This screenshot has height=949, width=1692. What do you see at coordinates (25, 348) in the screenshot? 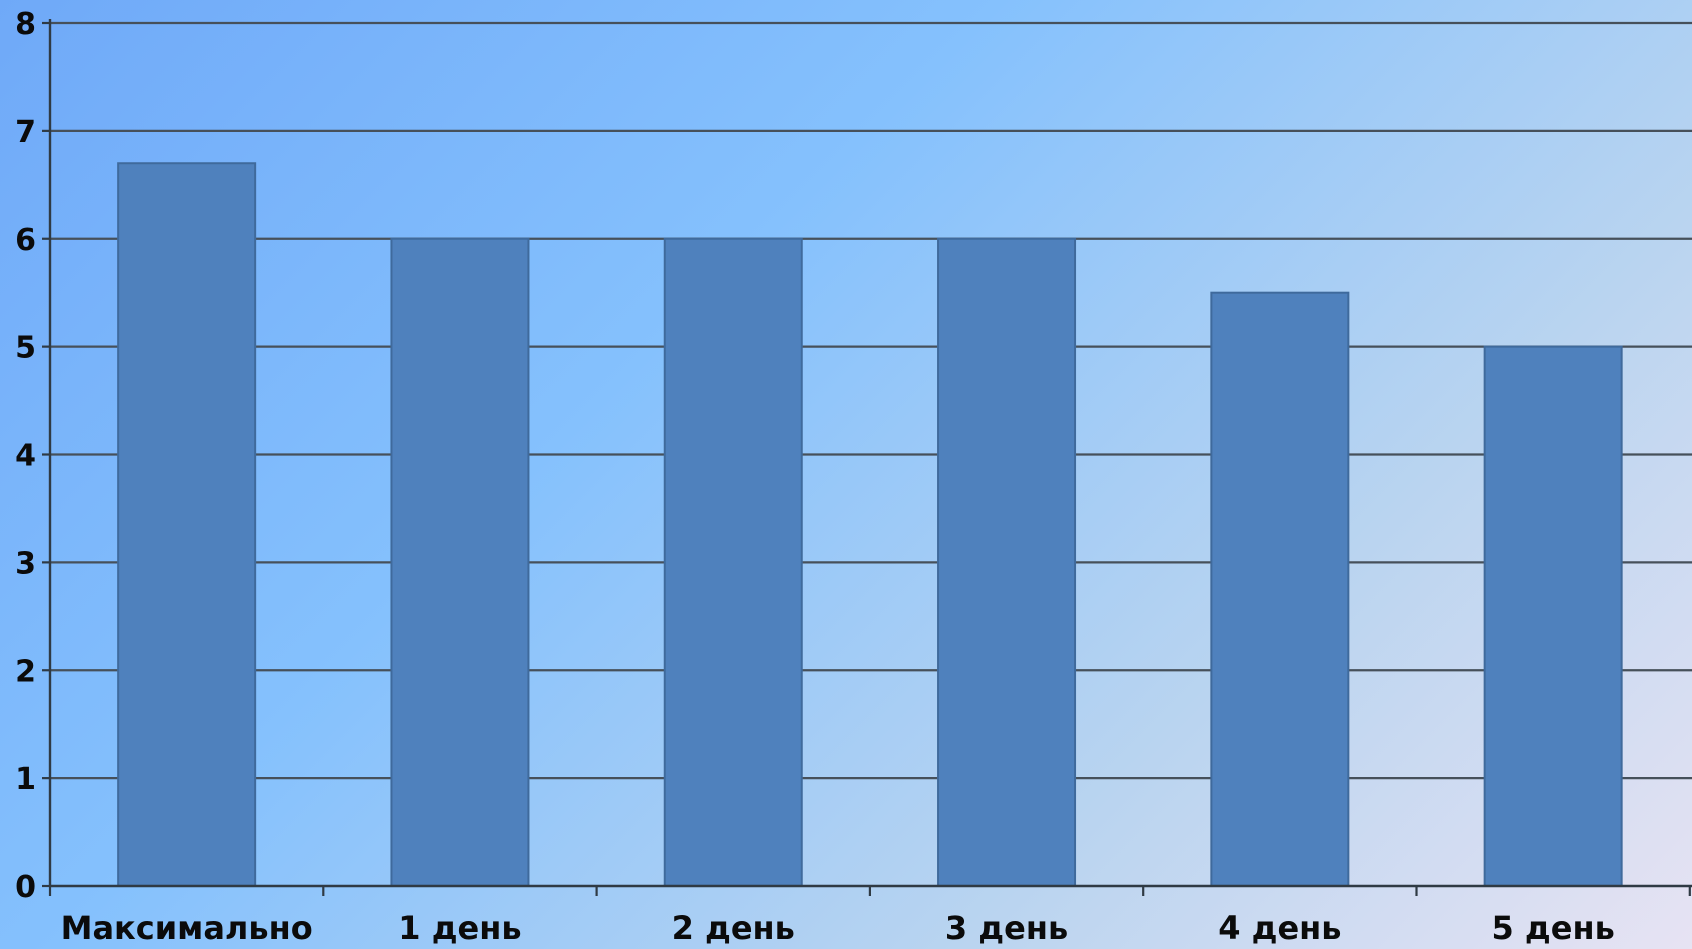
I see `y-tick-label: 5` at bounding box center [25, 348].